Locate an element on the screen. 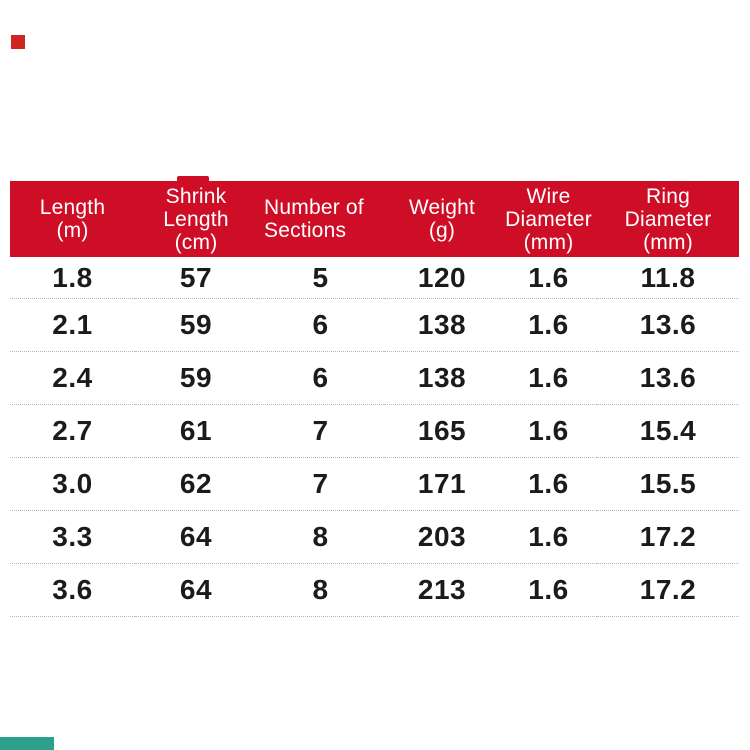 The image size is (750, 750). column-header-wire_diameter: Wire Diameter (mm) is located at coordinates (548, 219).